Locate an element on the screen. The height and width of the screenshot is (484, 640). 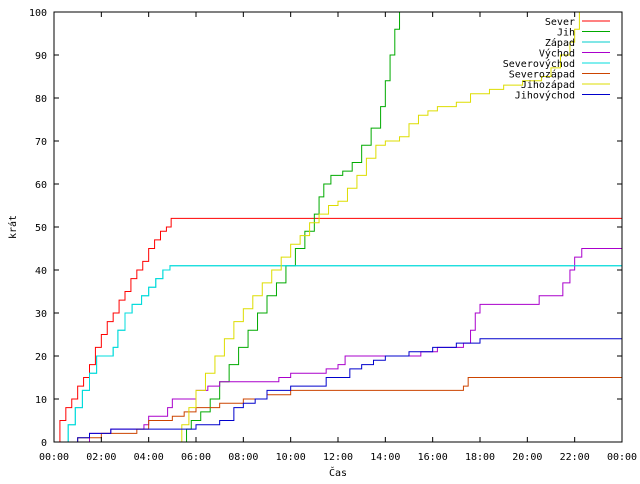
legend-label: Západ is located at coordinates (560, 43).